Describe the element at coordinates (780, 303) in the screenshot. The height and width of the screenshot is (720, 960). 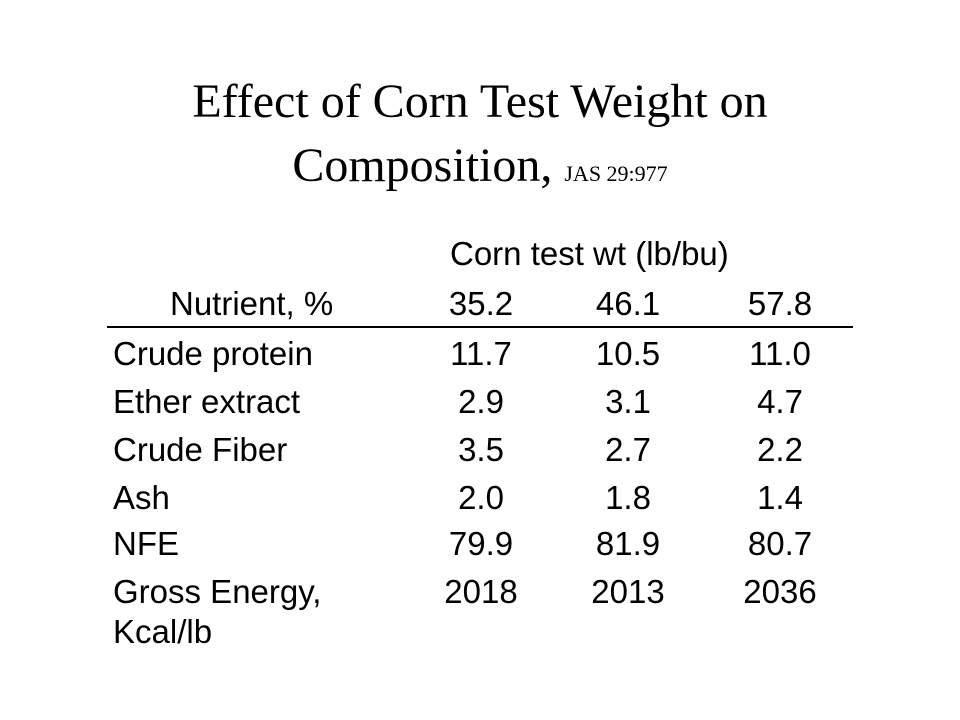
I see `header-test-weight-3: 57.8` at that location.